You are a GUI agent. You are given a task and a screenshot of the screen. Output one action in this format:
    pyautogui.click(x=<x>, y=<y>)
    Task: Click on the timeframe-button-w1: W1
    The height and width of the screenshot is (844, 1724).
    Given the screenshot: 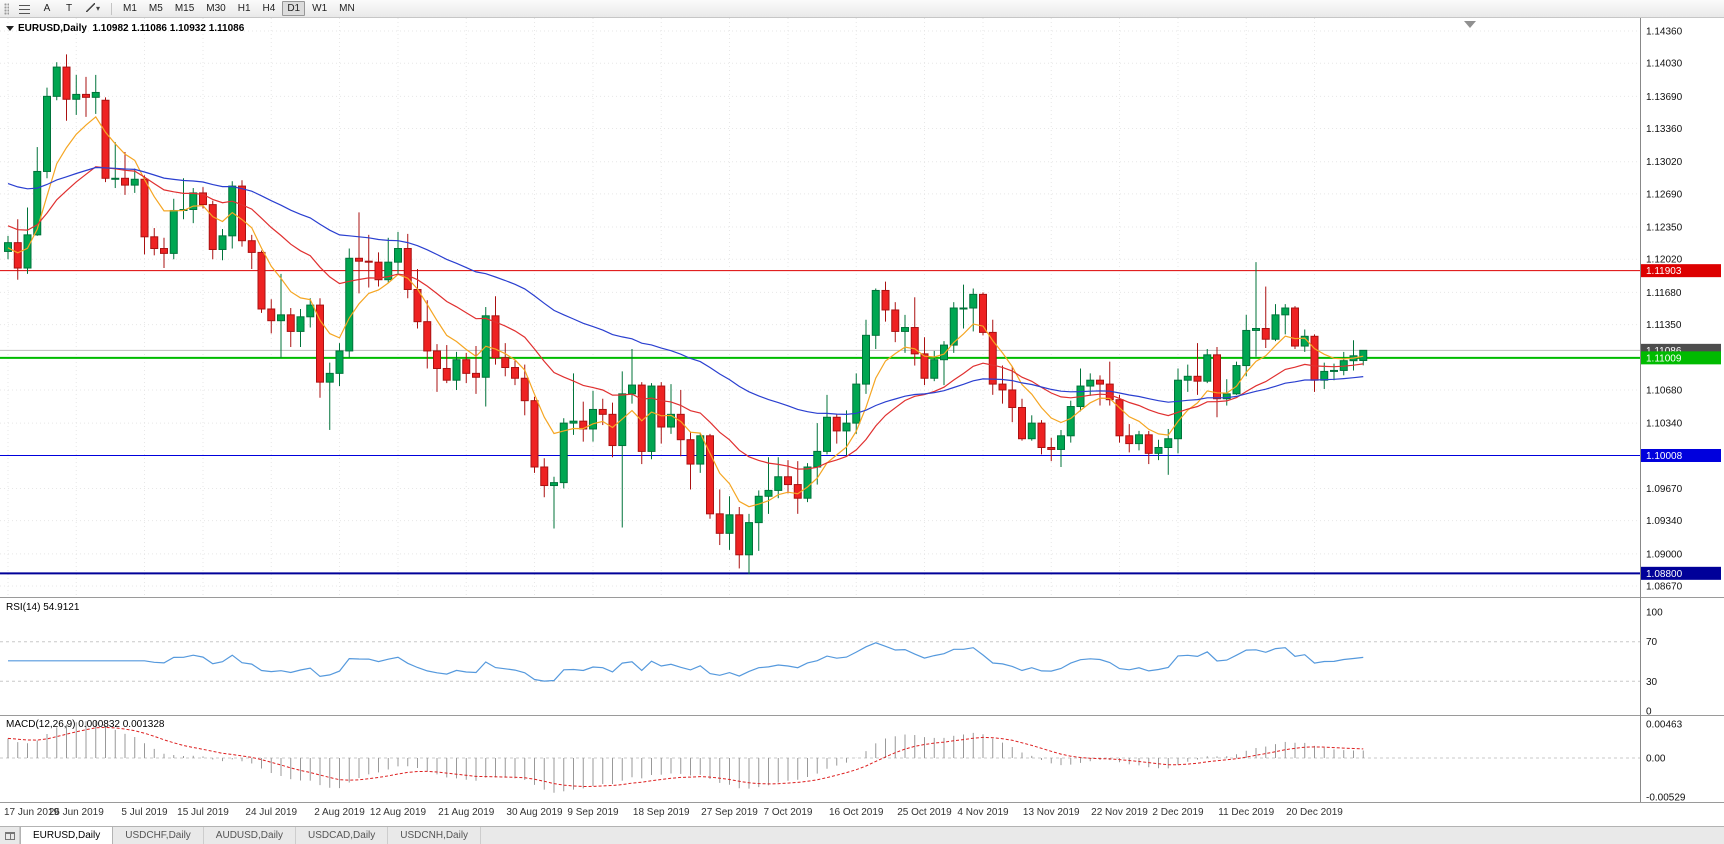 What is the action you would take?
    pyautogui.click(x=319, y=8)
    